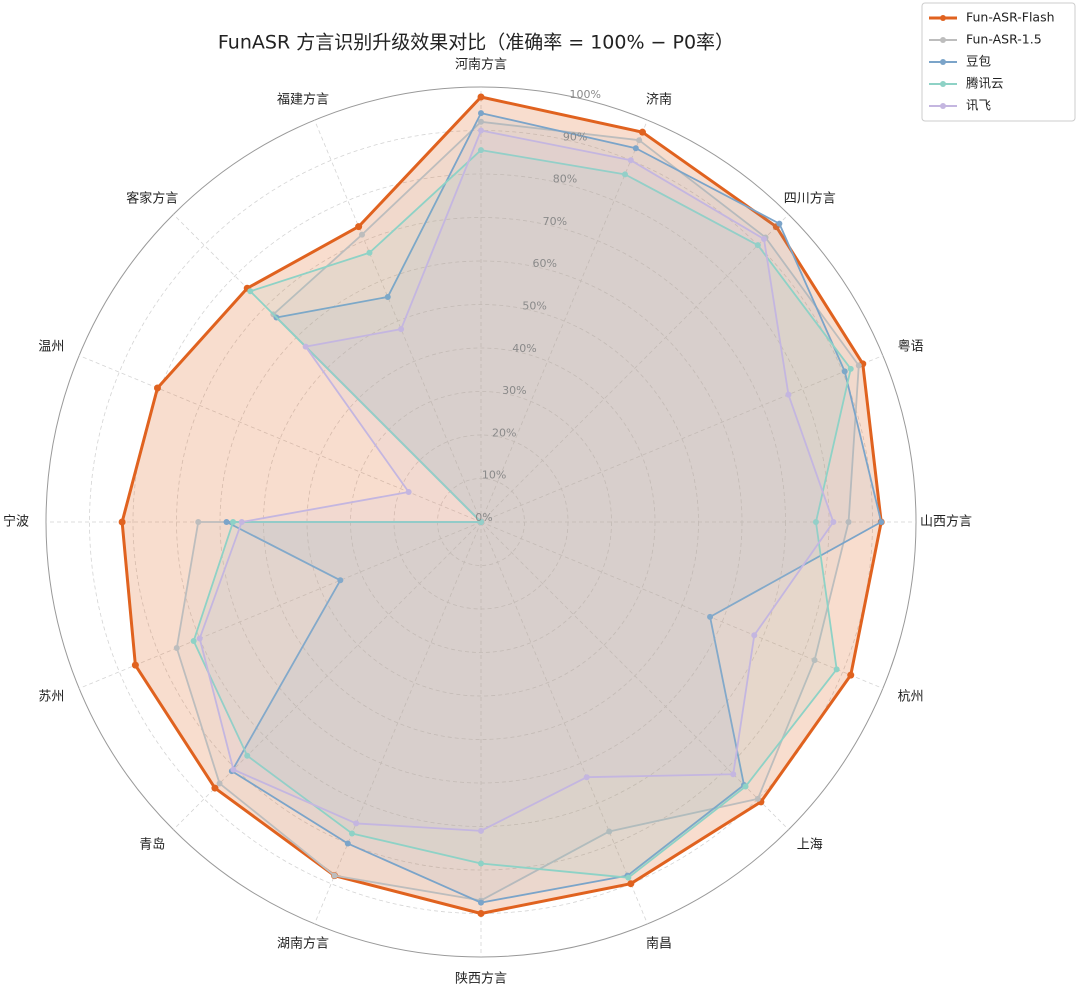  Describe the element at coordinates (534, 305) in the screenshot. I see `r-tick-label: 50%` at that location.